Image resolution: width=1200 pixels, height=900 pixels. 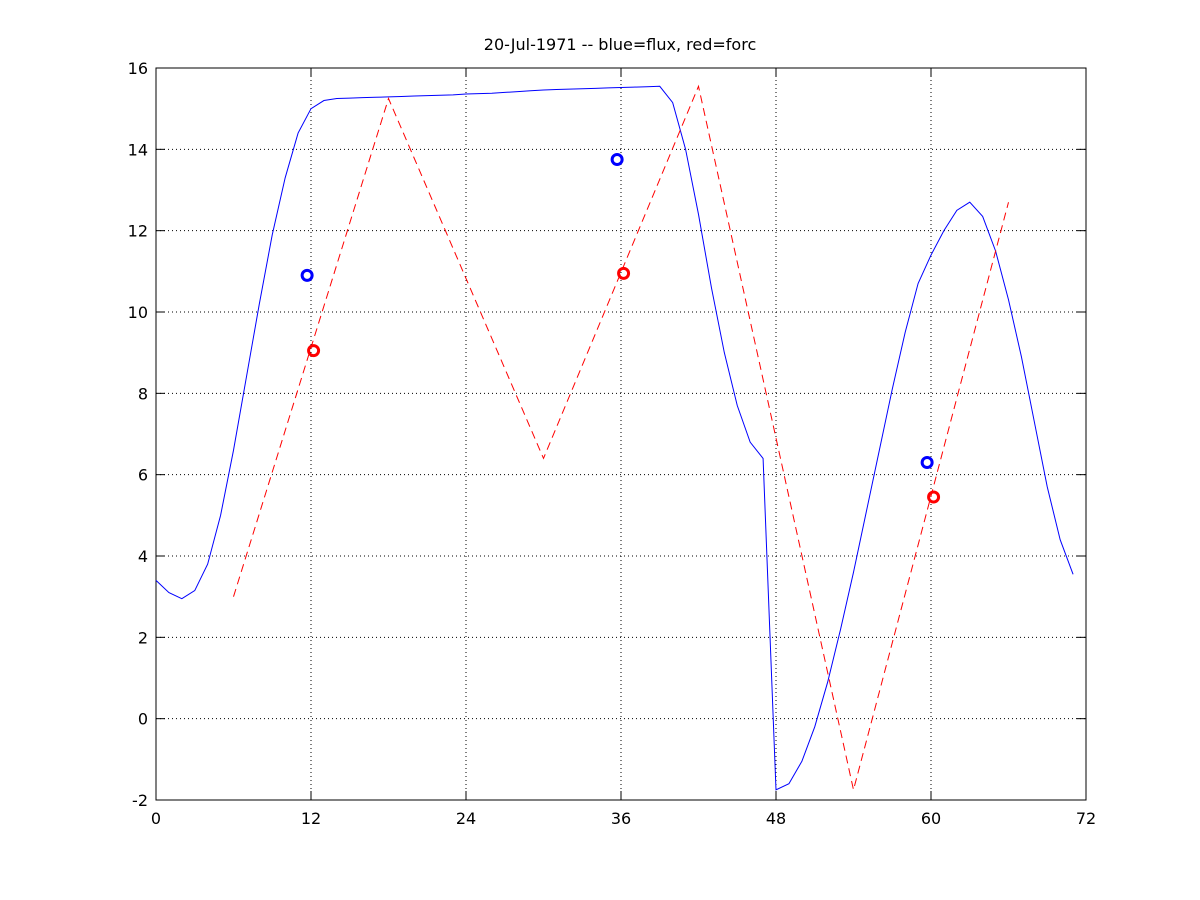 What do you see at coordinates (143, 475) in the screenshot?
I see `y-tick-label: 6` at bounding box center [143, 475].